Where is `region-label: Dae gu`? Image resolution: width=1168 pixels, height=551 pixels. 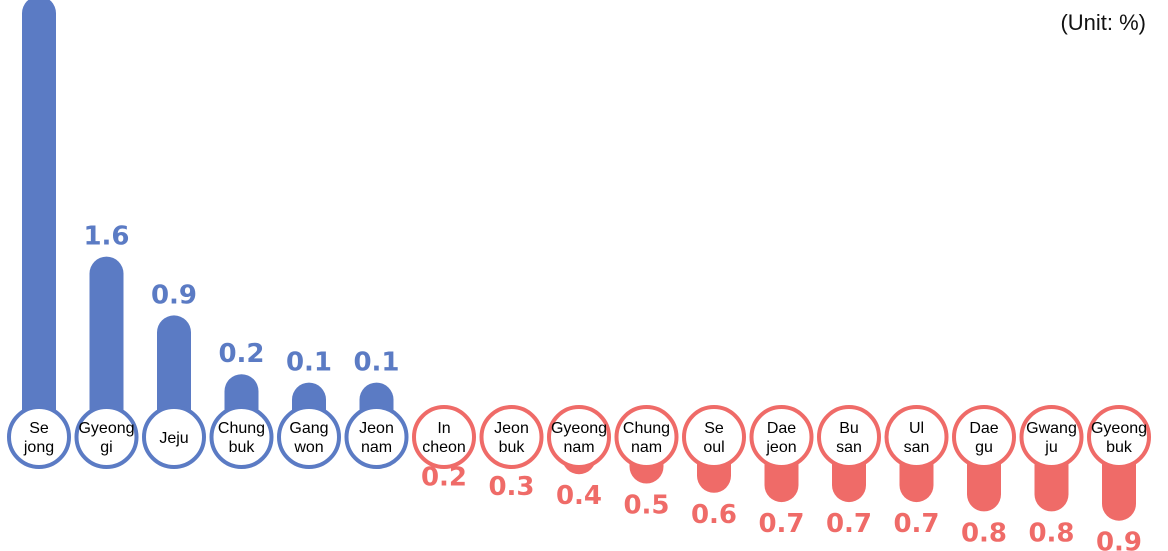 region-label: Dae gu is located at coordinates (983, 438).